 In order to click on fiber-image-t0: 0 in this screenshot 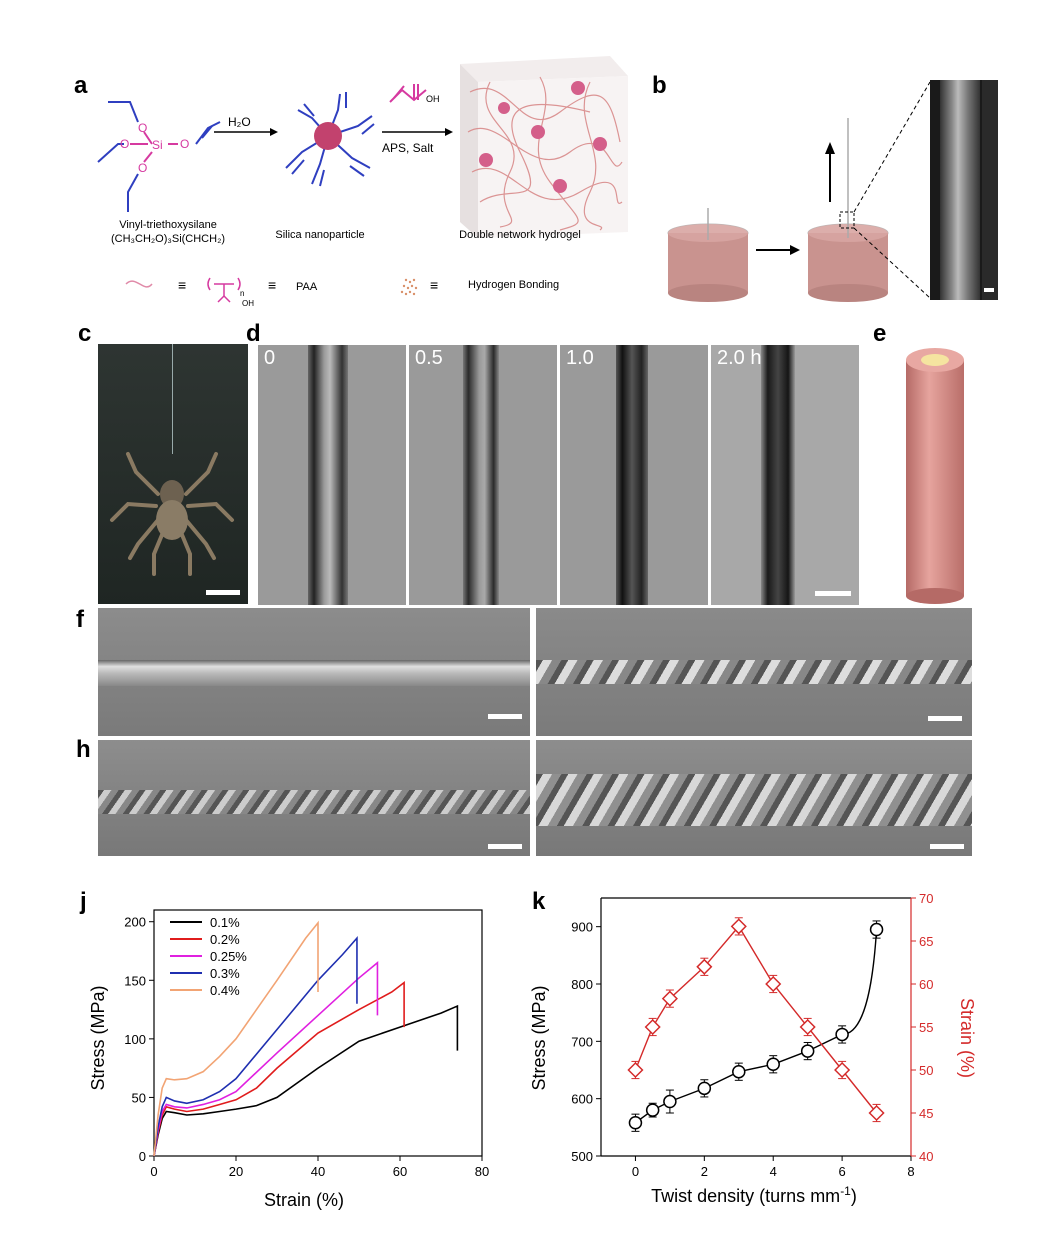, I will do `click(332, 475)`.